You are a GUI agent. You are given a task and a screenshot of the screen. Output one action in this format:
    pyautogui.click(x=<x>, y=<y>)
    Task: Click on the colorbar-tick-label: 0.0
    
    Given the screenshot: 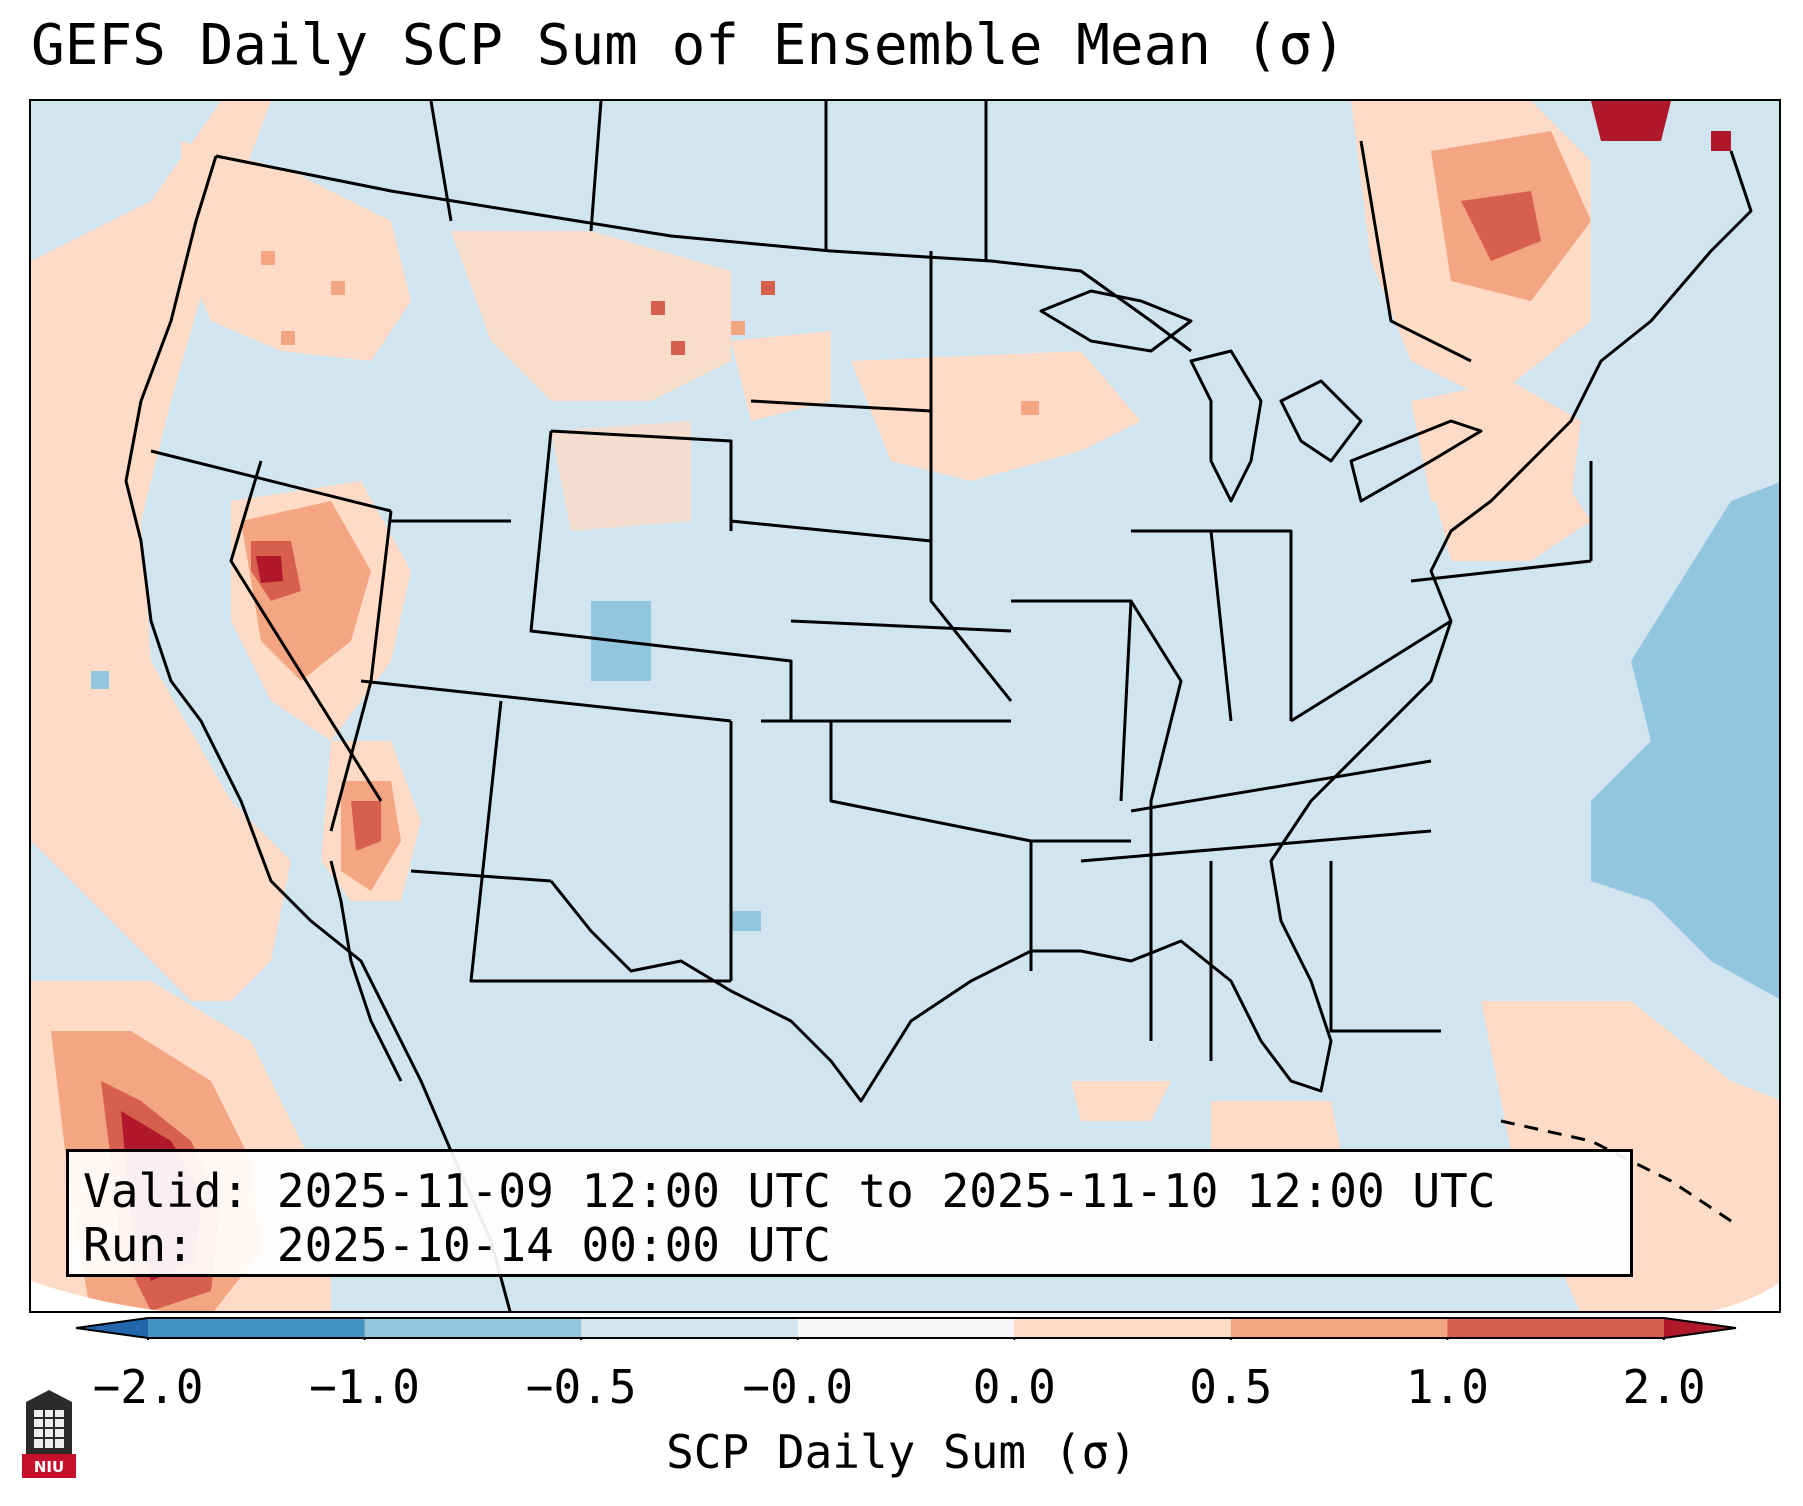 What is the action you would take?
    pyautogui.click(x=1014, y=1387)
    